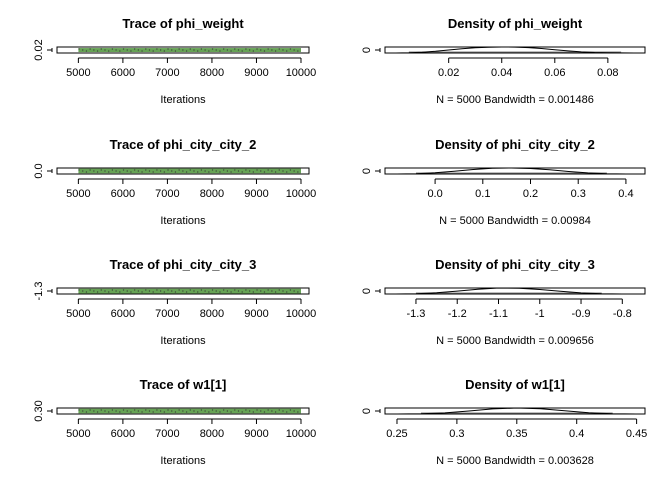  I want to click on x-tick-label: -1.3, so click(415, 314).